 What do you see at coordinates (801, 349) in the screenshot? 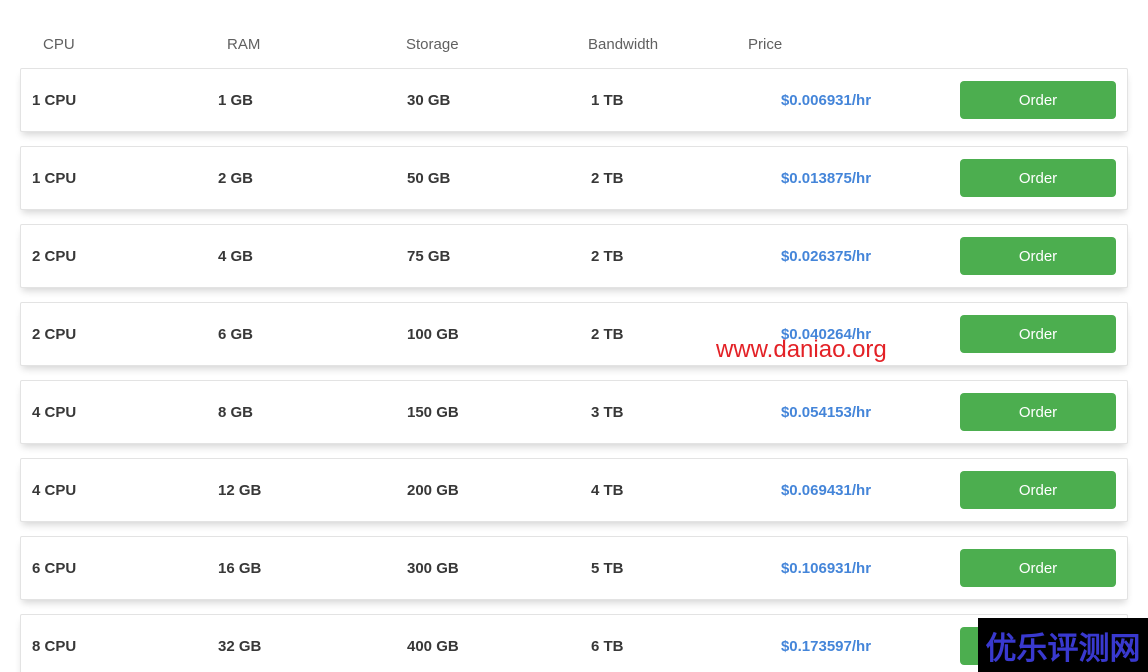
I see `site-watermark: www.daniao.org` at bounding box center [801, 349].